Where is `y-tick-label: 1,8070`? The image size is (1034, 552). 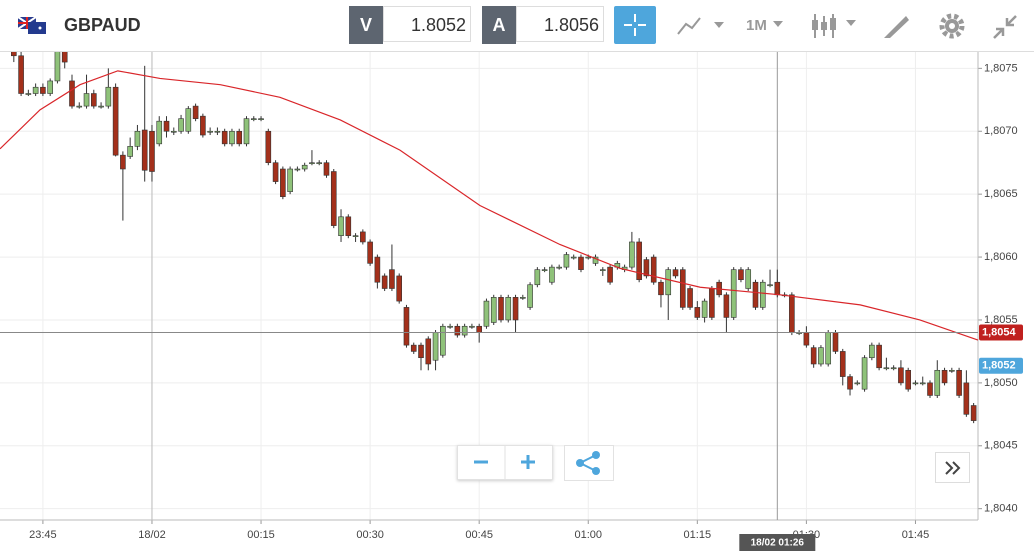 y-tick-label: 1,8070 is located at coordinates (1001, 131).